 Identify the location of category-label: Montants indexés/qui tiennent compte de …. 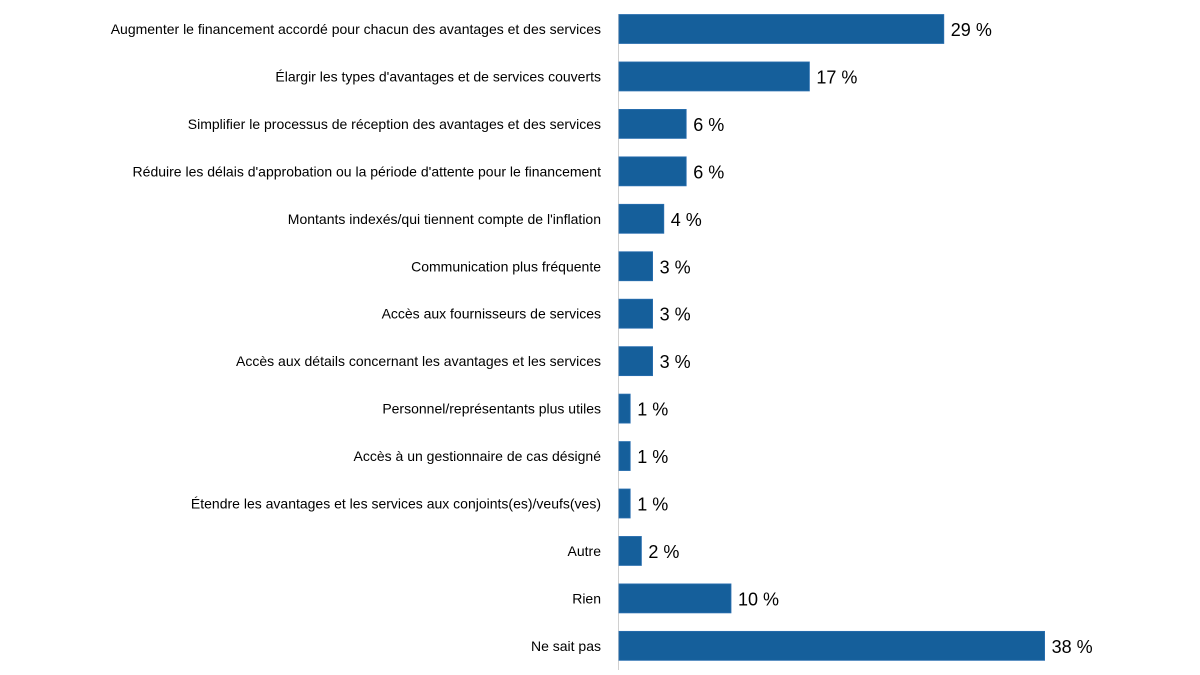
(444, 219).